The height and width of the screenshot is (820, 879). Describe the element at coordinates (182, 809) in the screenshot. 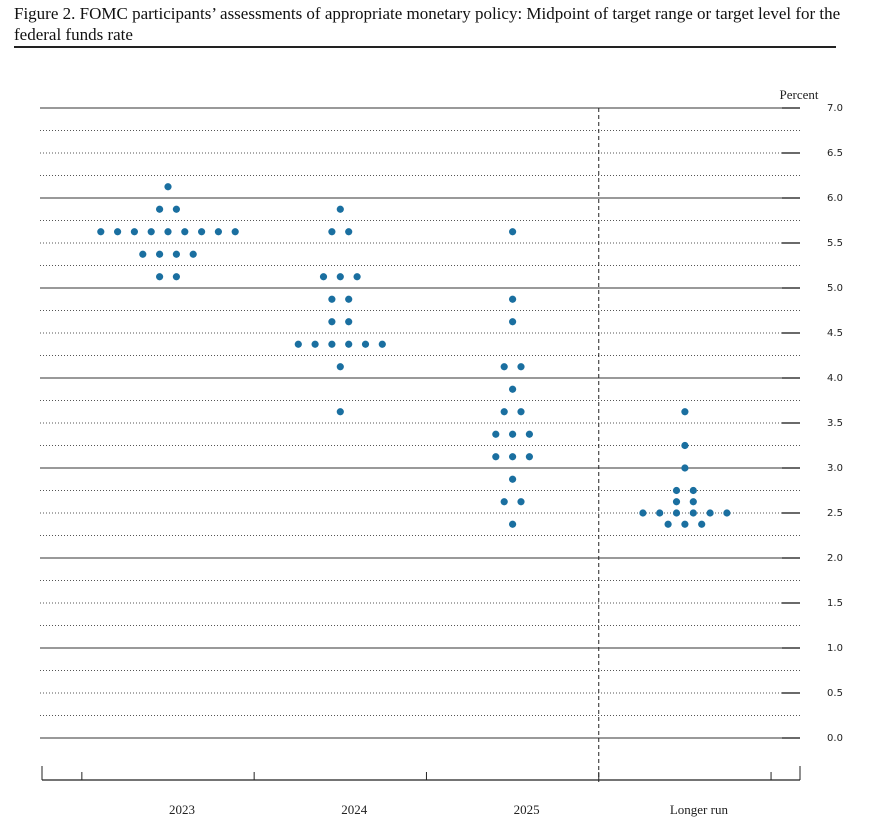

I see `x-tick-label: 2023` at that location.